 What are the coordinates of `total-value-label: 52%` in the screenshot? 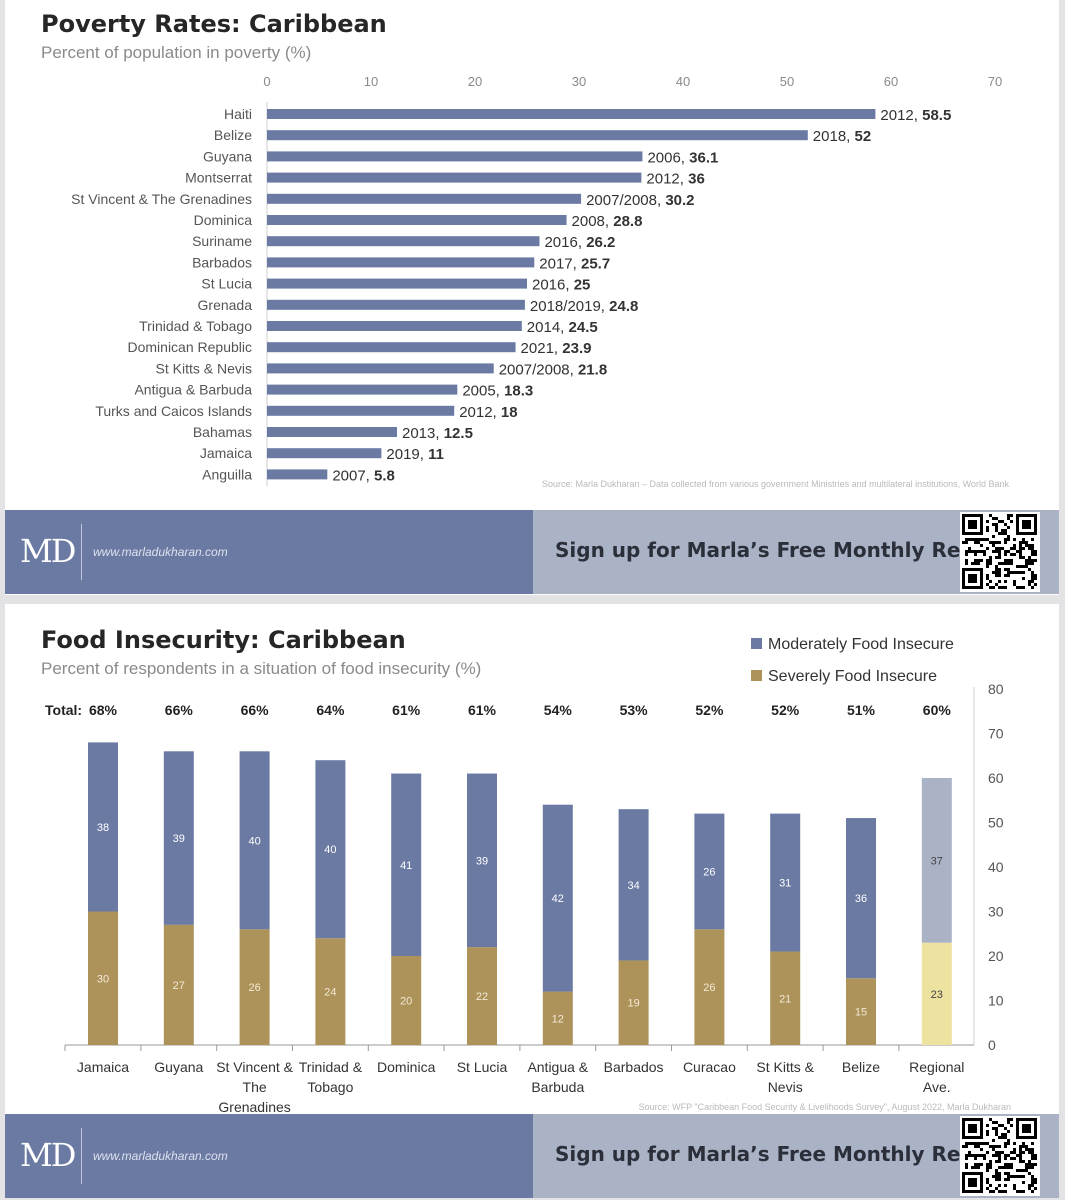 It's located at (709, 710).